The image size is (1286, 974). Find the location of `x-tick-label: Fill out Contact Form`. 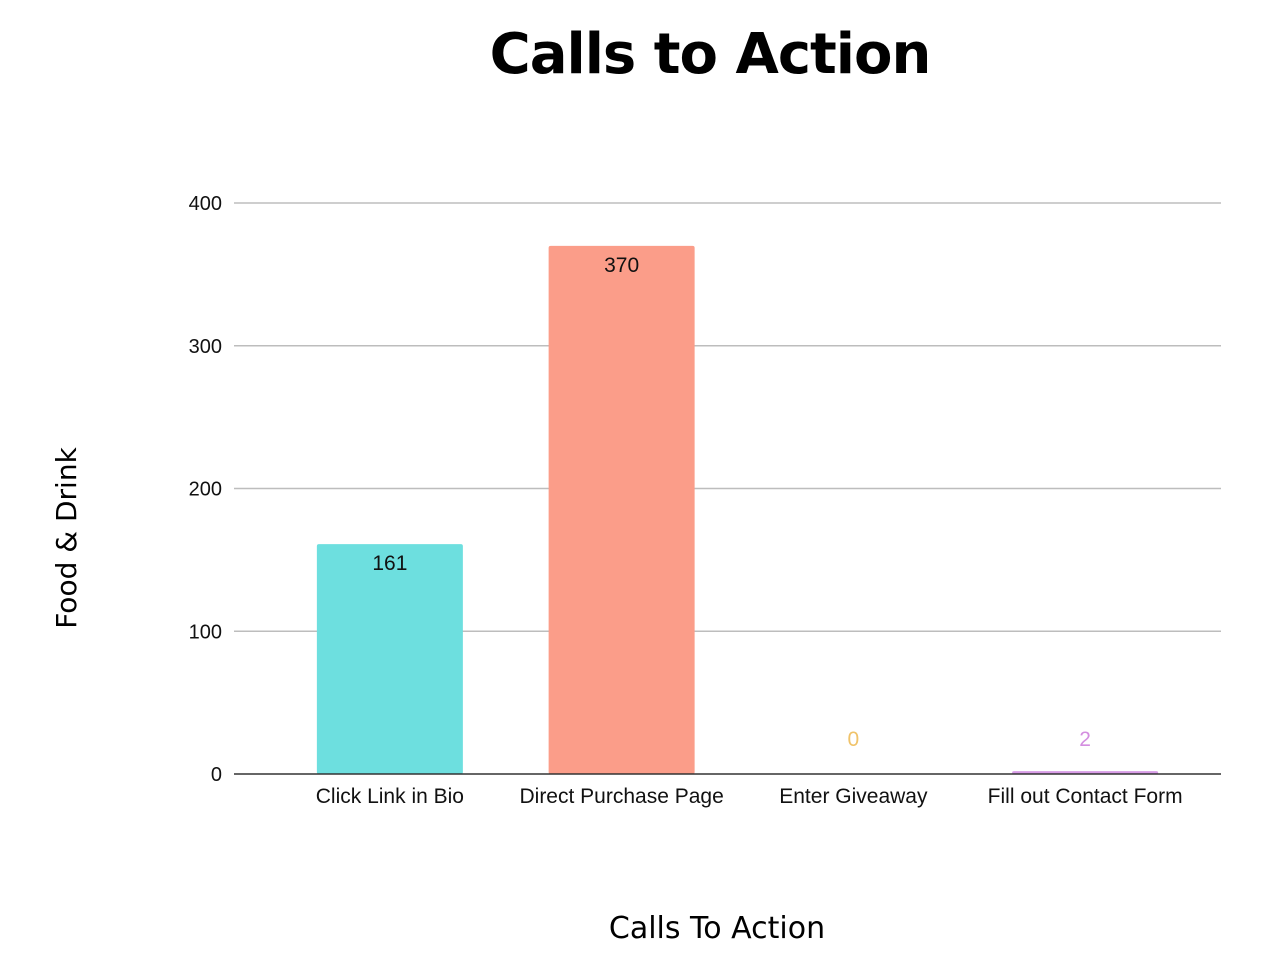

x-tick-label: Fill out Contact Form is located at coordinates (1085, 796).